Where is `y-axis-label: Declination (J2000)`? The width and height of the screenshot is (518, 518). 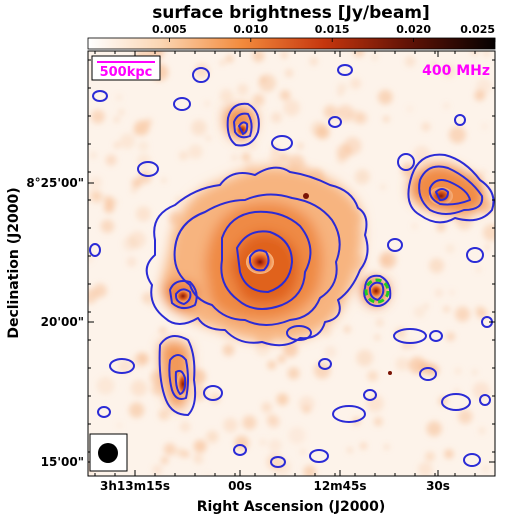 y-axis-label: Declination (J2000) is located at coordinates (14, 262).